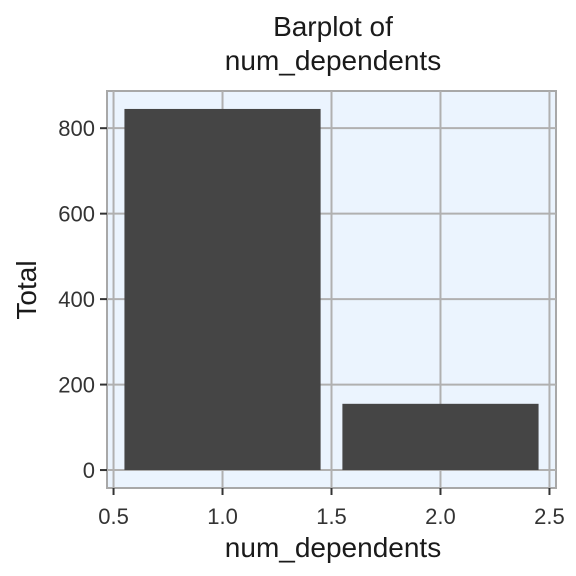 Image resolution: width=576 pixels, height=576 pixels. I want to click on chart-title-line-2: num_dependents, so click(333, 60).